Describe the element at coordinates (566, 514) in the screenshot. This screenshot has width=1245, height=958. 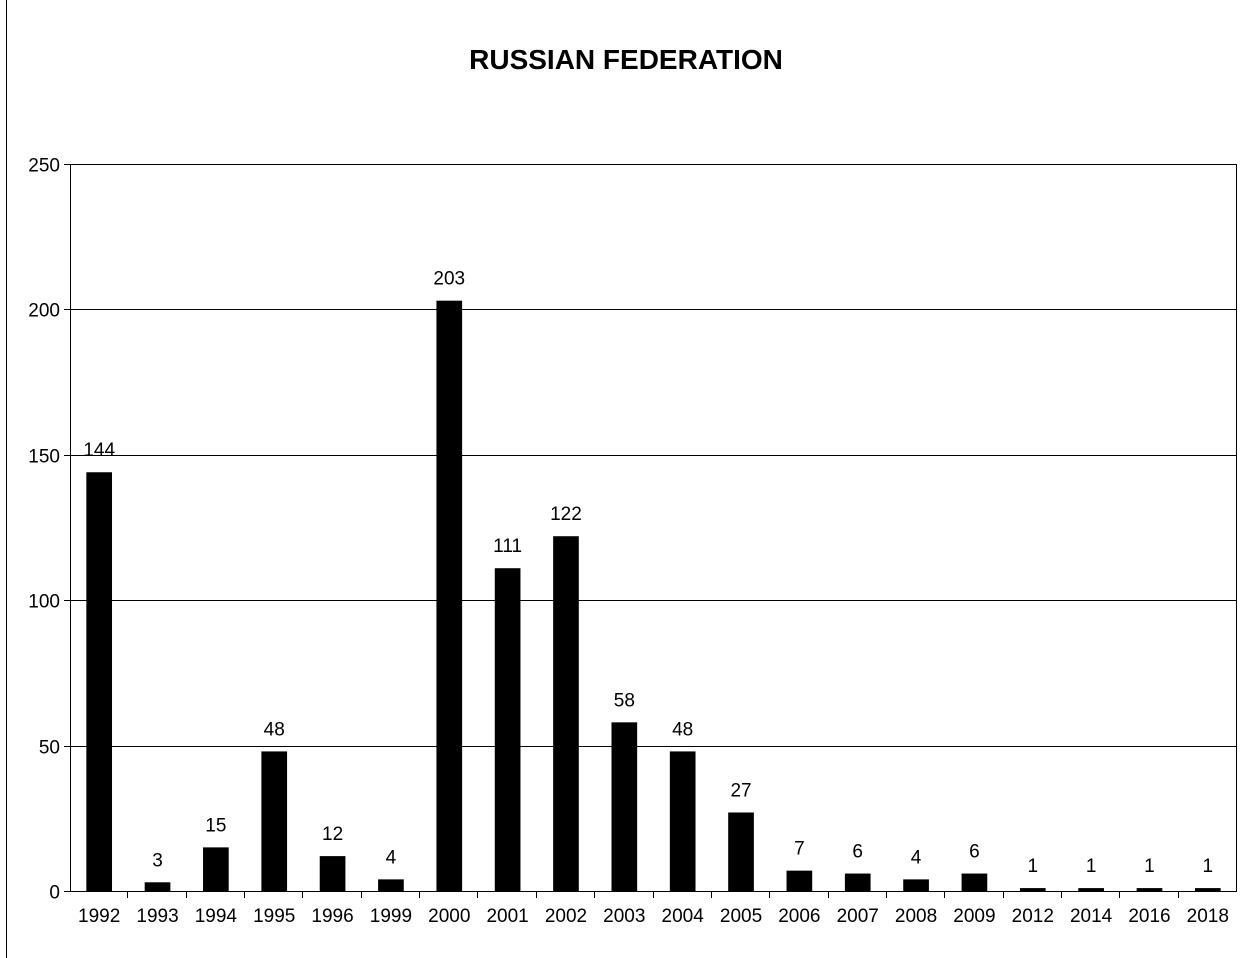
I see `data-label: 122` at that location.